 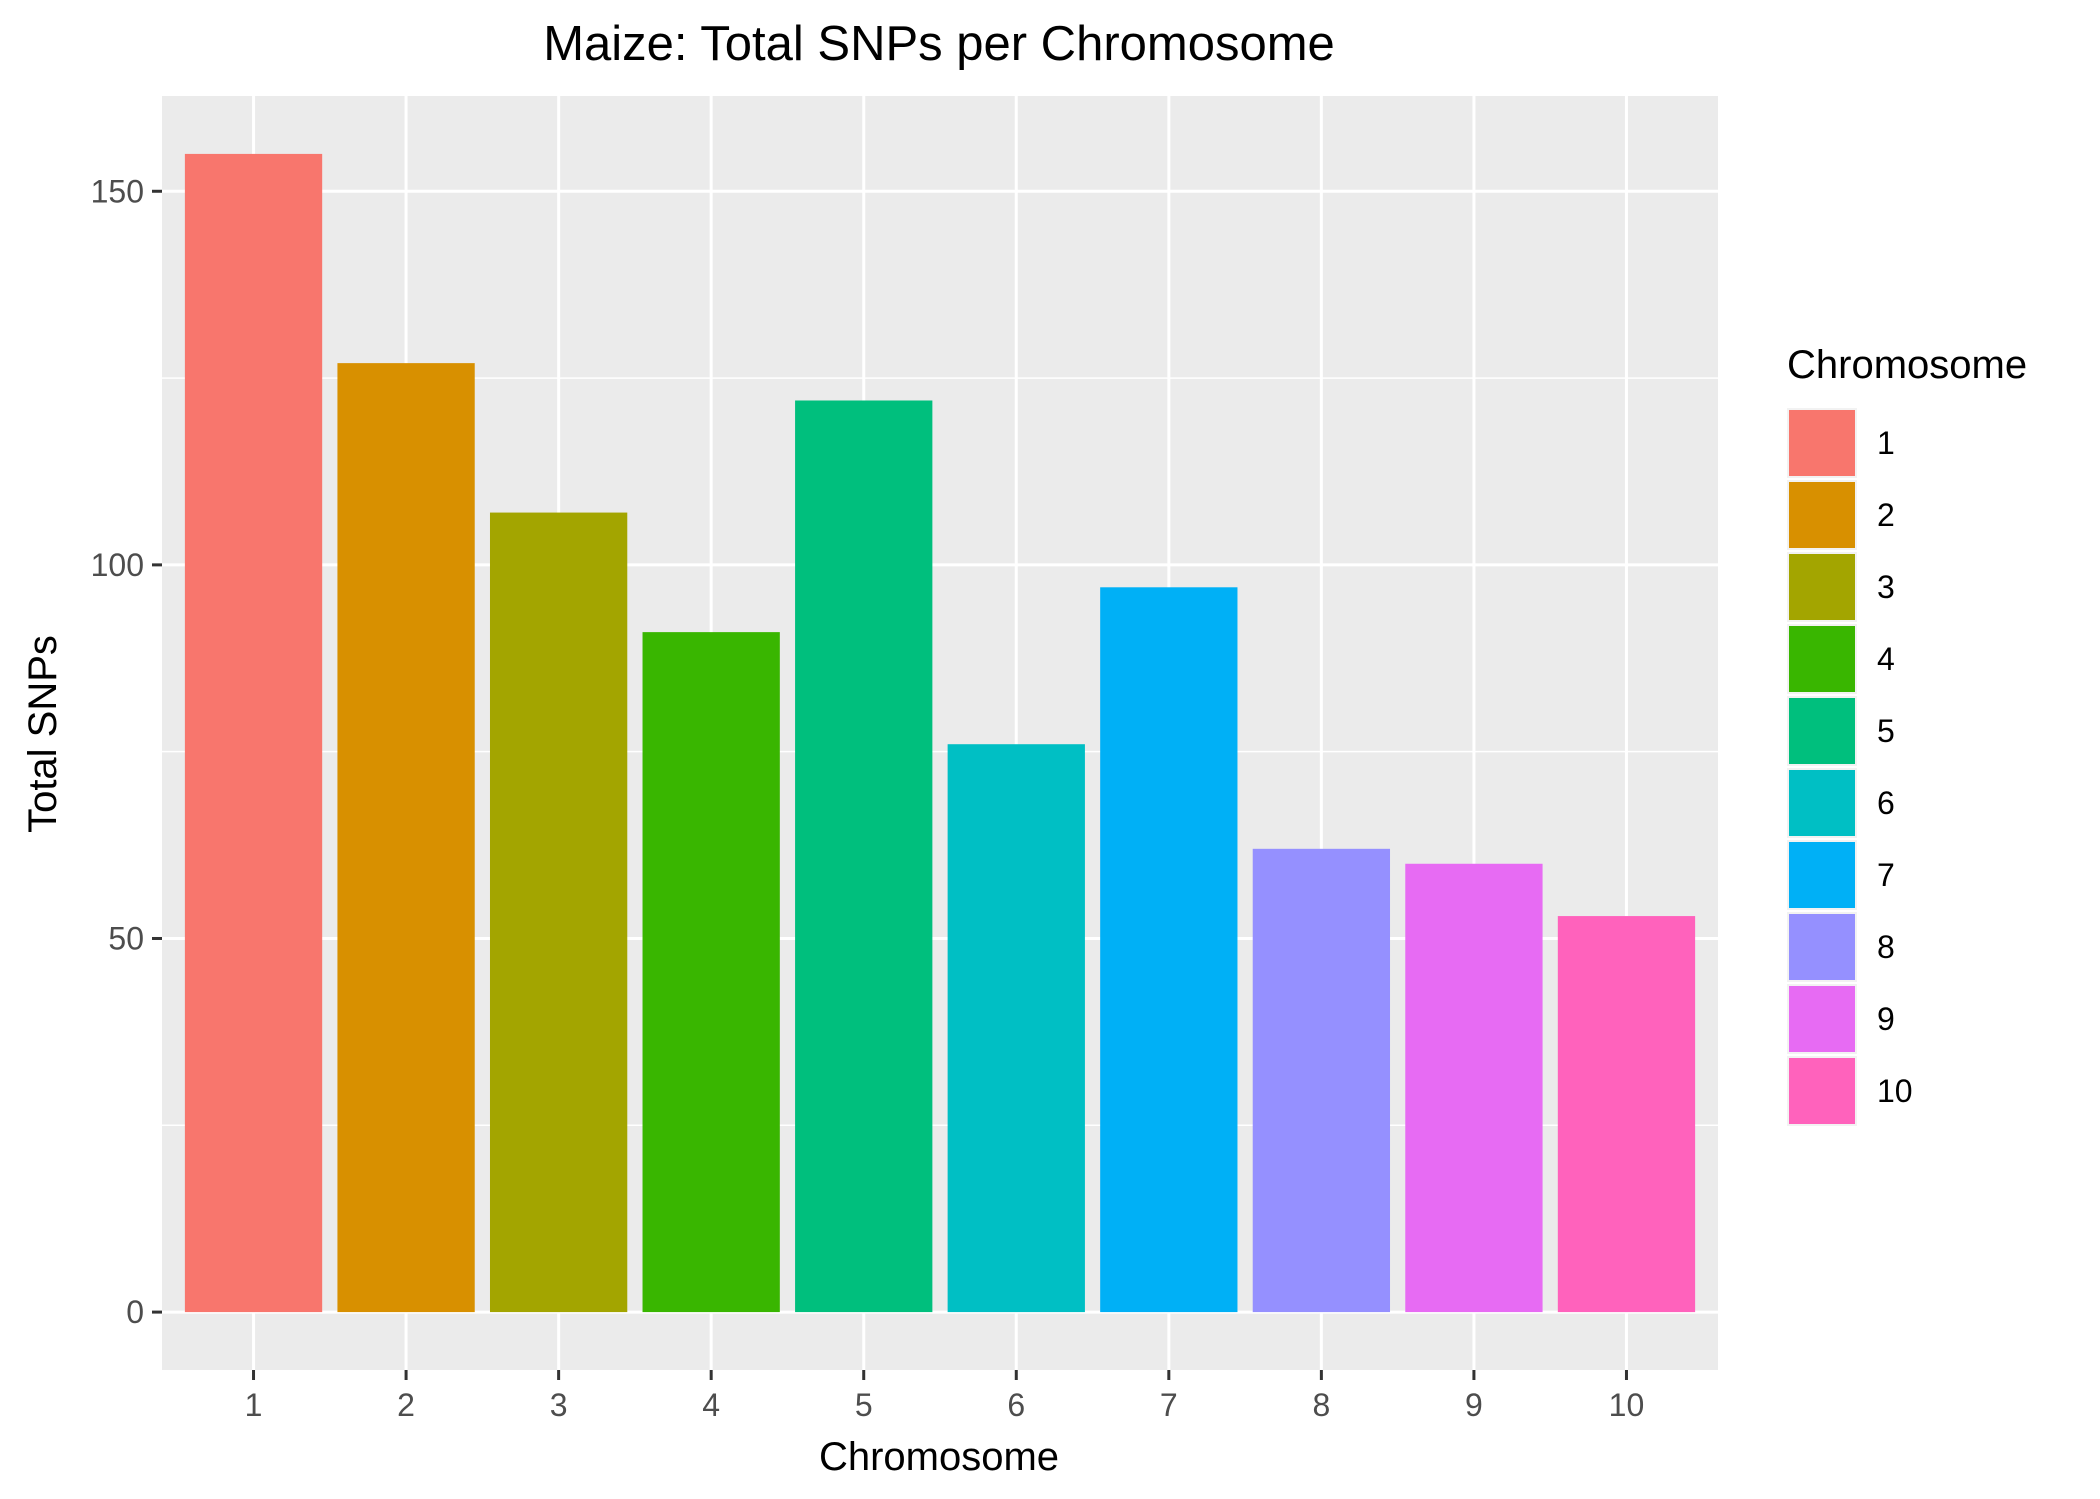 I want to click on x-tick-label: 7, so click(x=1169, y=1405).